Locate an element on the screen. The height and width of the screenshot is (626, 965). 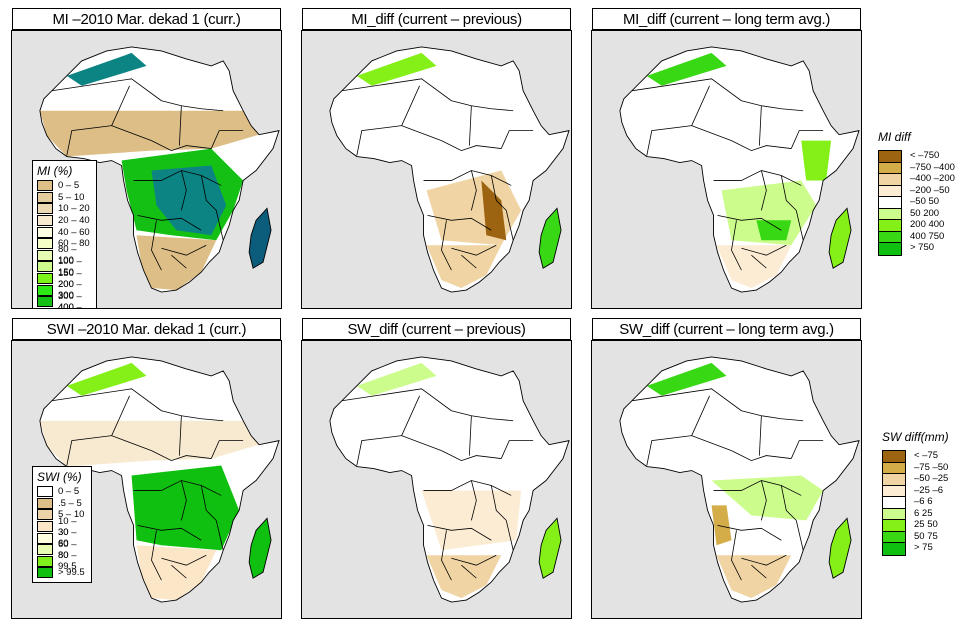
legend-label: 200 400 is located at coordinates (927, 224).